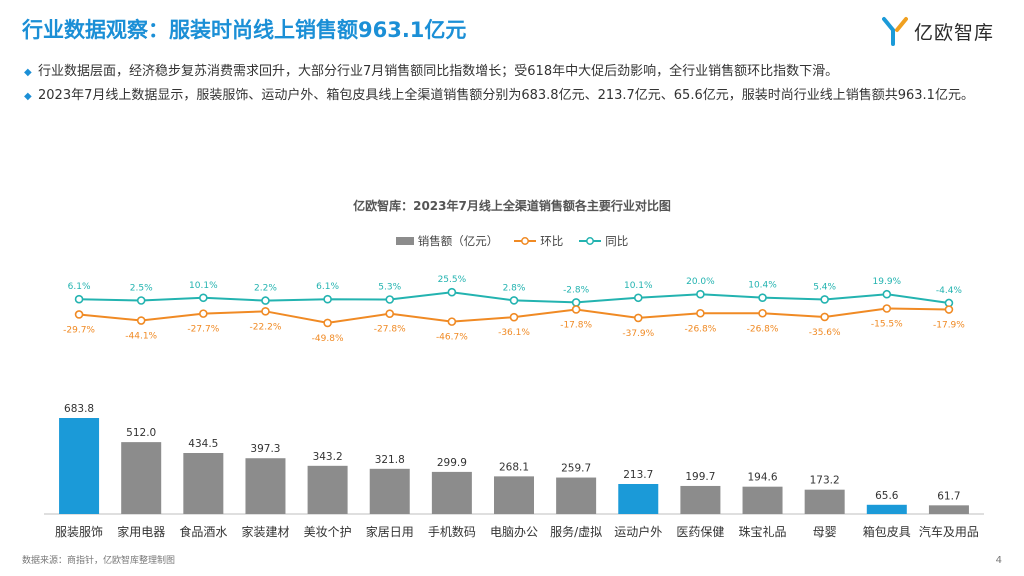  I want to click on yoy-value-label: 2.5%, so click(141, 289).